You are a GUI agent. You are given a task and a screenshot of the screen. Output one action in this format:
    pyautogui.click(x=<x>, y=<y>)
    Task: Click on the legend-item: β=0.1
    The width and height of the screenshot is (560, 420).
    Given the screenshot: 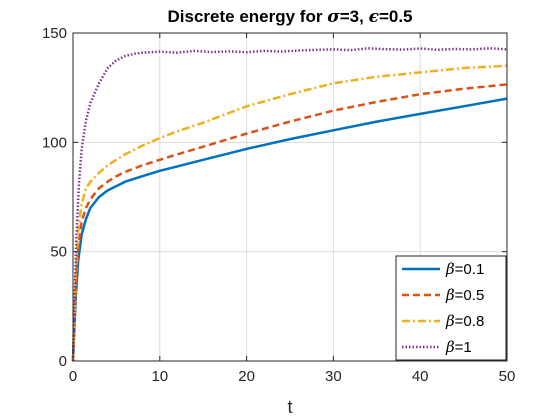 What is the action you would take?
    pyautogui.click(x=443, y=269)
    